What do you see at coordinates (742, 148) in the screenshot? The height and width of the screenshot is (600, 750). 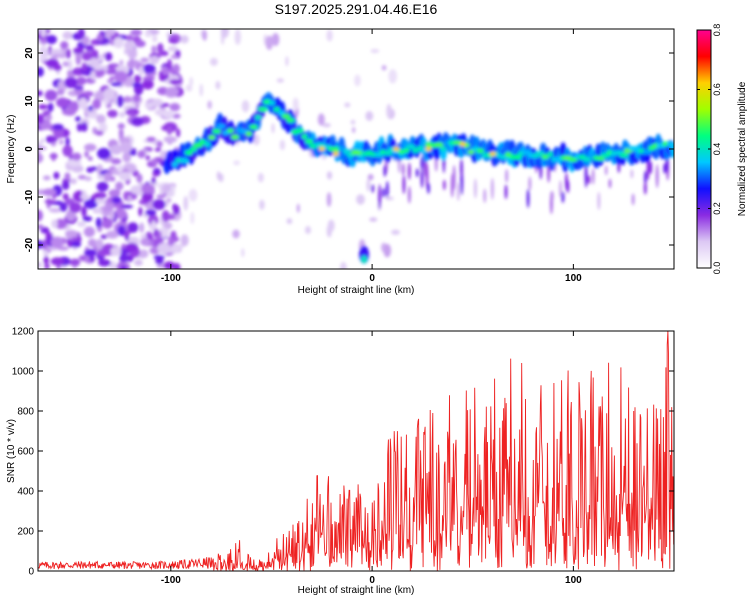 I see `colorbar-label: Normalized spectral amplitude` at bounding box center [742, 148].